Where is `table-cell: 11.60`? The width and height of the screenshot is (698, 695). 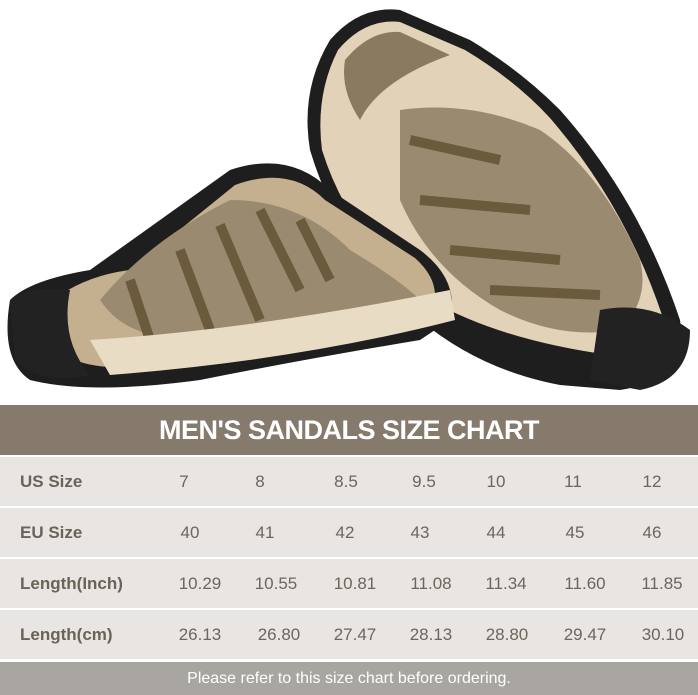
table-cell: 11.60 is located at coordinates (585, 583).